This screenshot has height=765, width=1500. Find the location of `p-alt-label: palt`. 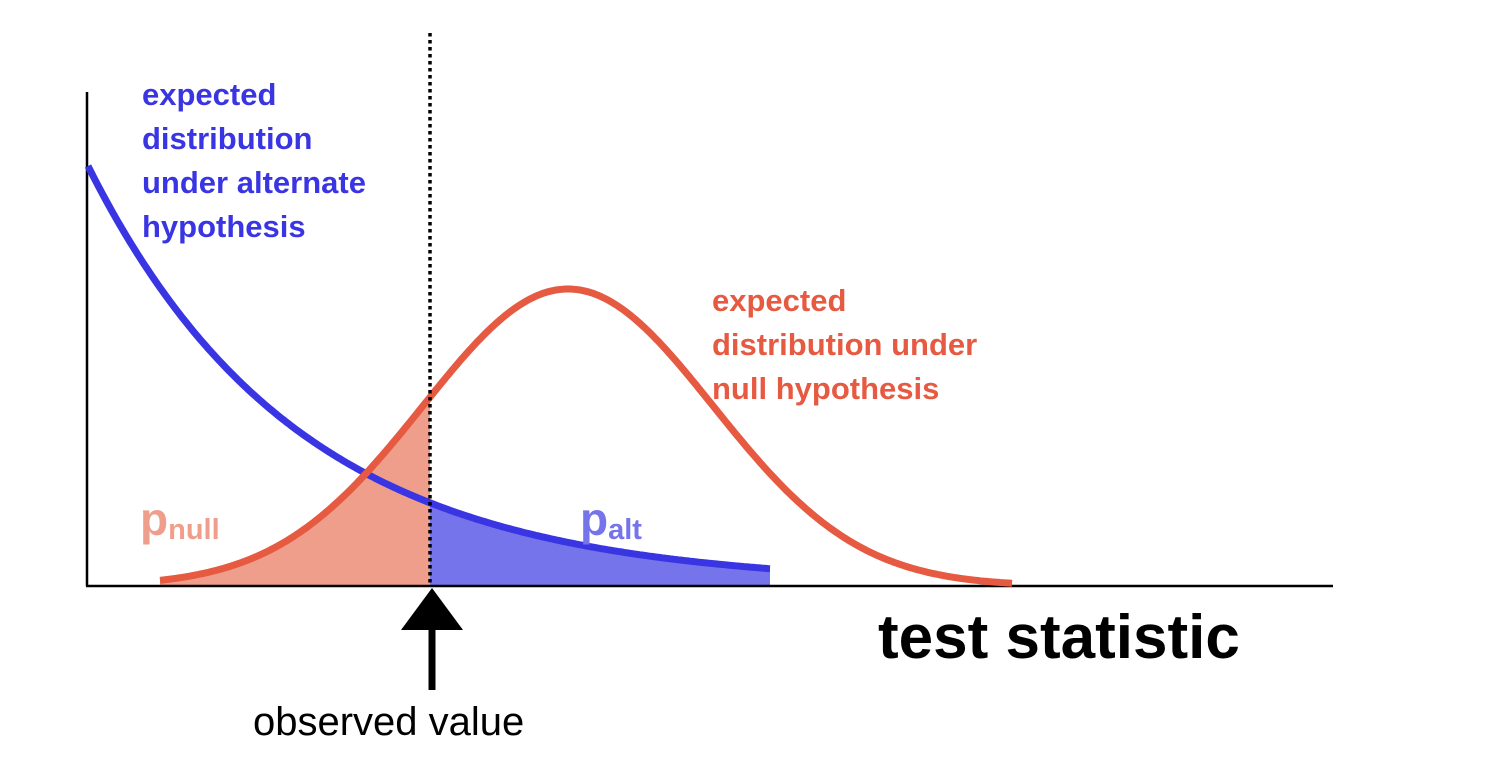

p-alt-label: palt is located at coordinates (611, 519).